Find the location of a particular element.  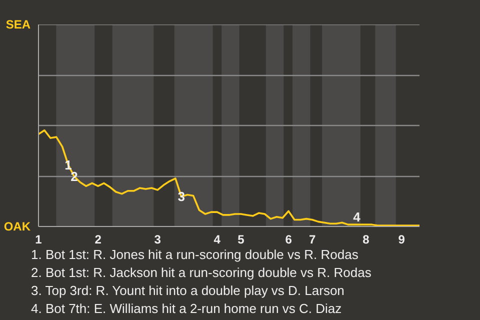

x-tick-label: 6 is located at coordinates (288, 239).